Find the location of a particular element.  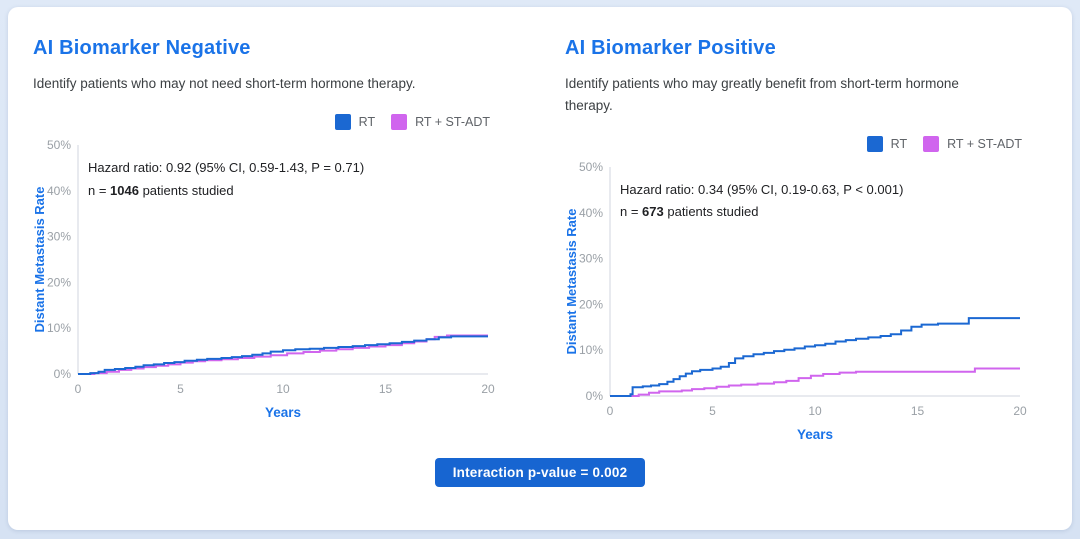

n-patients-text: n = 673 patients studied is located at coordinates (689, 212).